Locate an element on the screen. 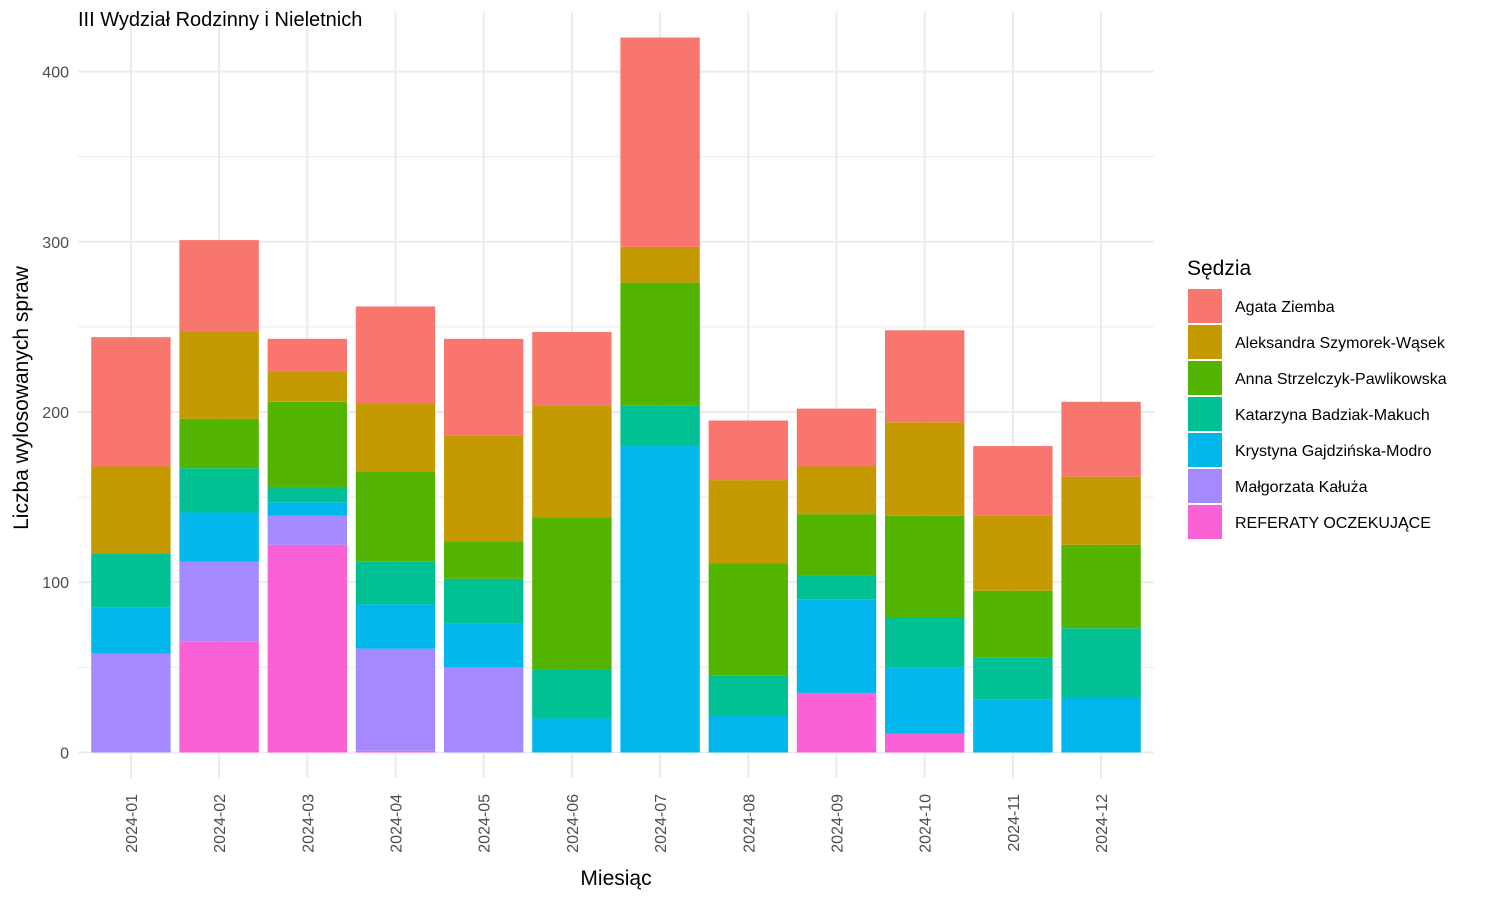 Image resolution: width=1500 pixels, height=905 pixels. legend-title: Sędzia is located at coordinates (1219, 268).